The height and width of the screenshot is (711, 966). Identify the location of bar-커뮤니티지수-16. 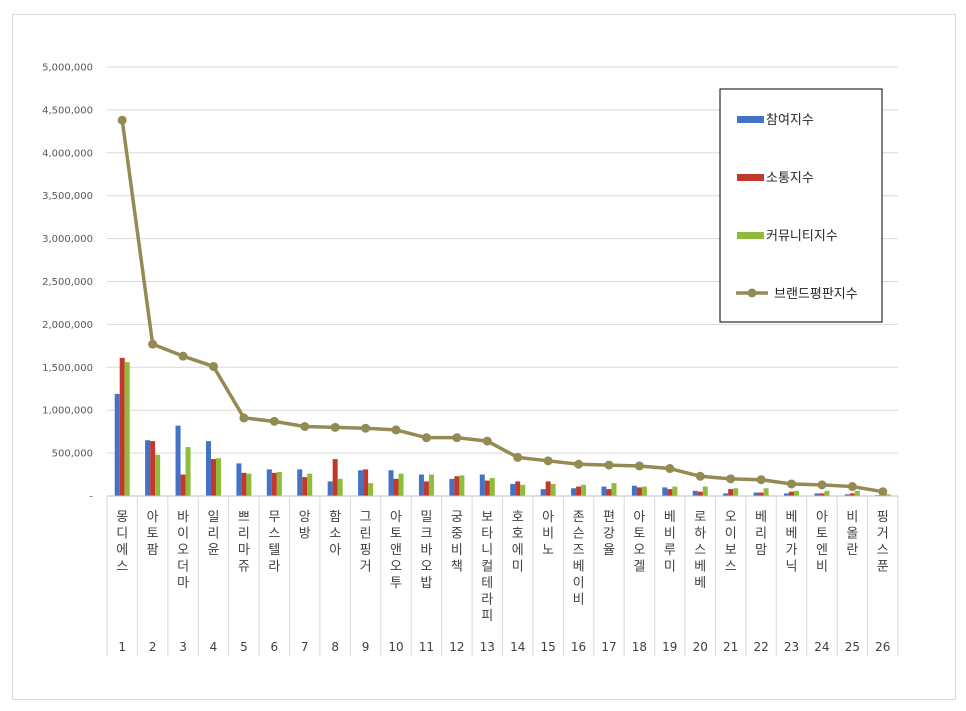
(584, 490).